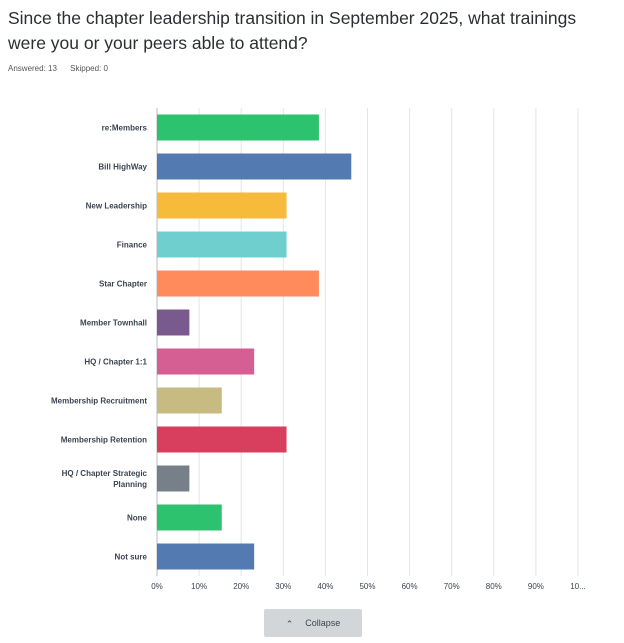 The width and height of the screenshot is (624, 643). Describe the element at coordinates (99, 401) in the screenshot. I see `category-label: Membership Recruitment` at that location.